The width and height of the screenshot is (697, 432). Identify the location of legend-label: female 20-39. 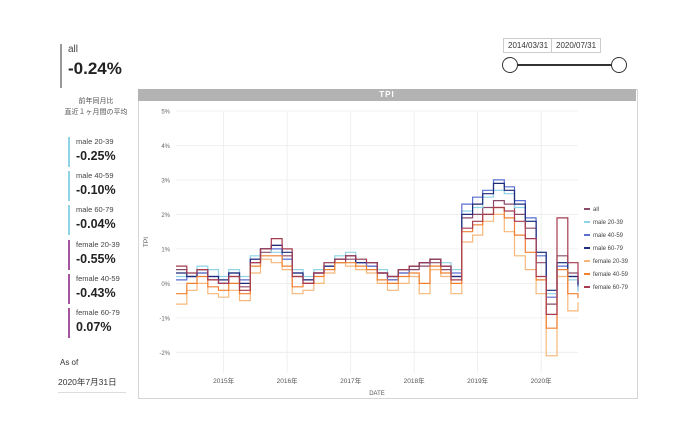
(611, 262).